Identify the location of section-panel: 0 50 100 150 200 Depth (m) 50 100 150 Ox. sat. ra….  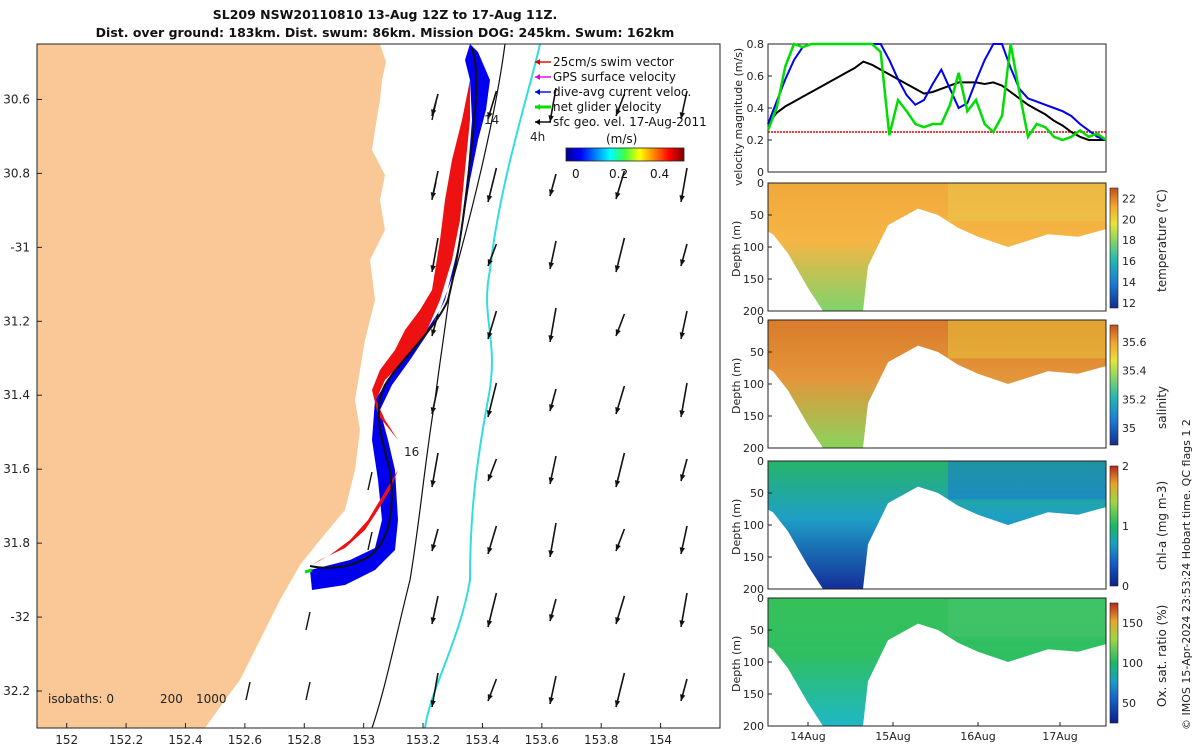
(949, 667).